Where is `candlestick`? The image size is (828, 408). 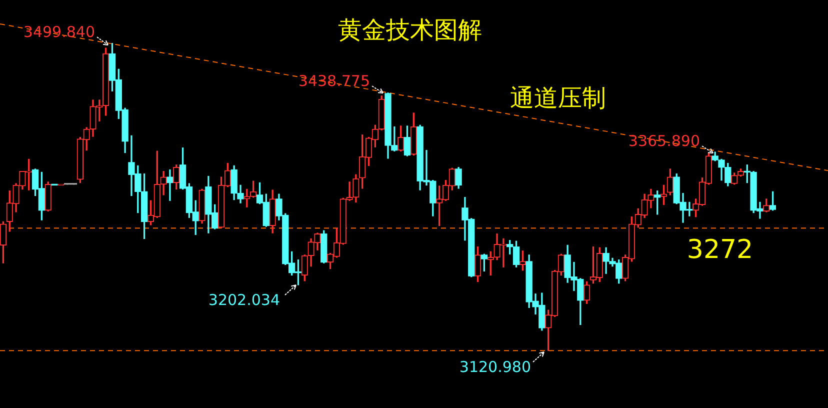
candlestick is located at coordinates (170, 185).